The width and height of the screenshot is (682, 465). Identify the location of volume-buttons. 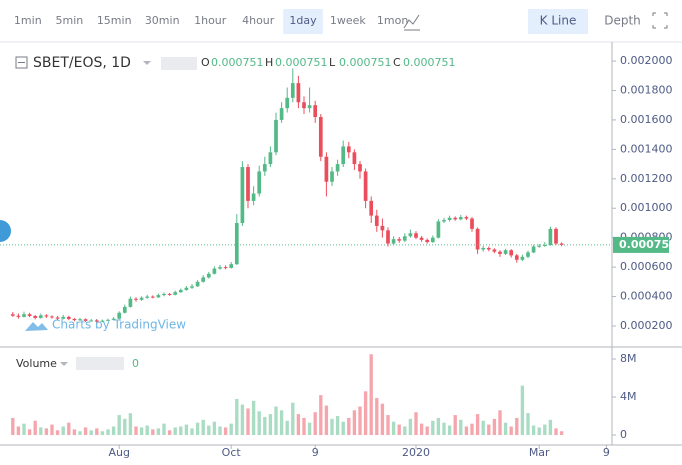
(100, 363).